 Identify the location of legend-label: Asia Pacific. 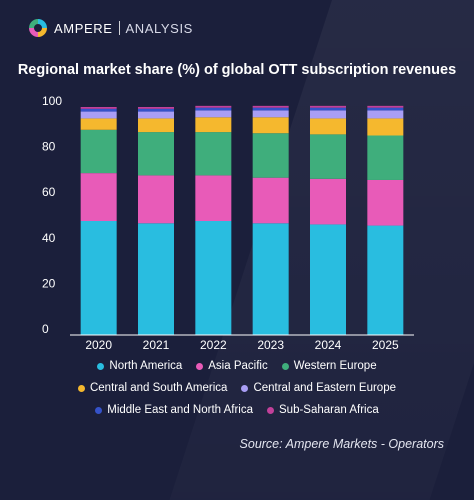
(238, 366).